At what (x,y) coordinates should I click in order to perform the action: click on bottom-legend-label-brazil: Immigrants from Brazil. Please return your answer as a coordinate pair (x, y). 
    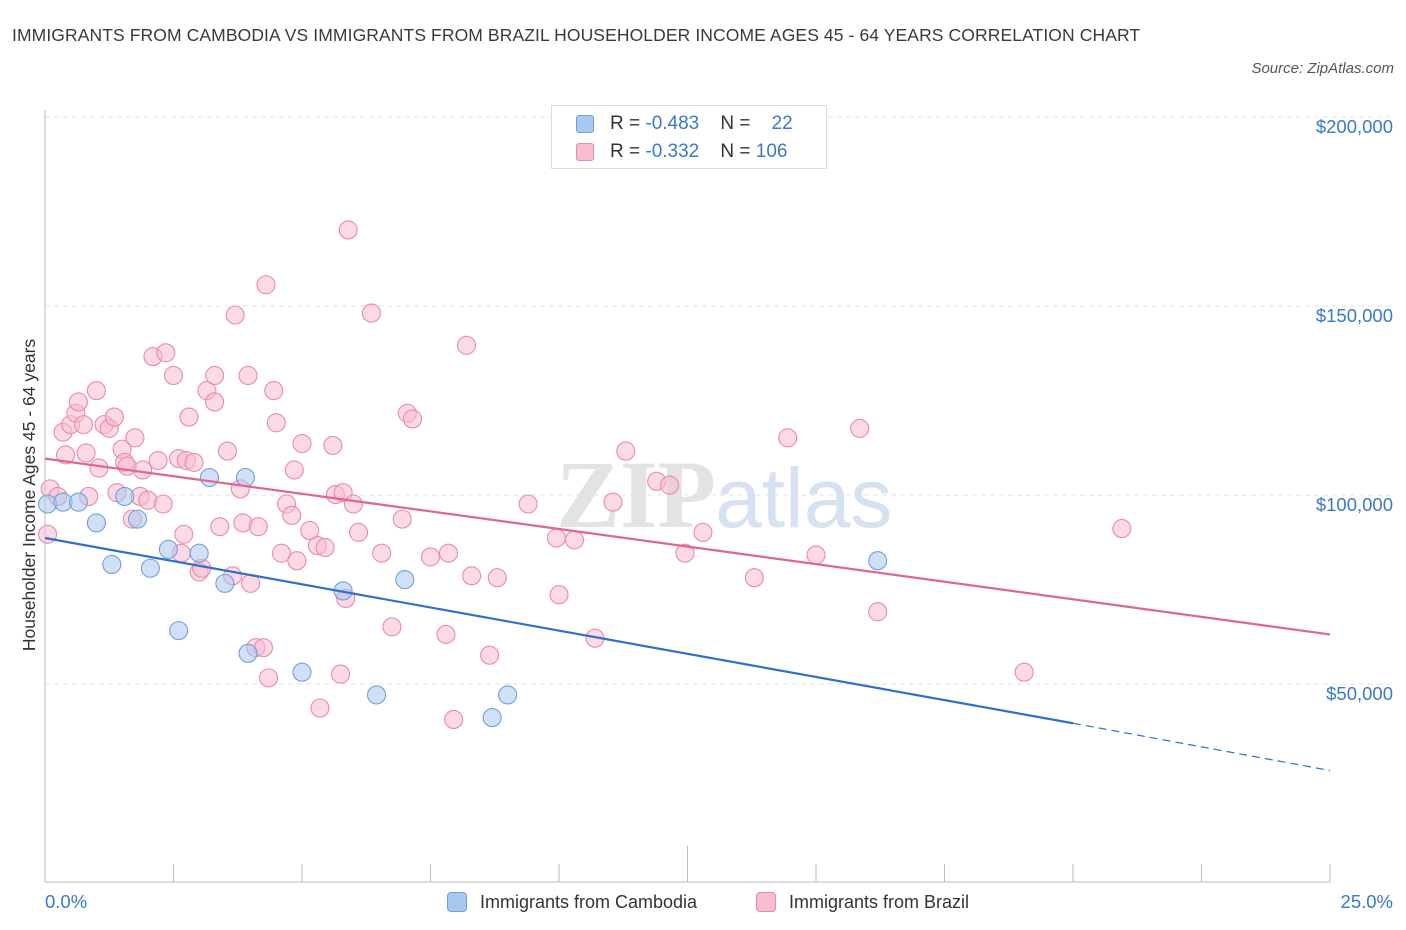
    Looking at the image, I should click on (879, 902).